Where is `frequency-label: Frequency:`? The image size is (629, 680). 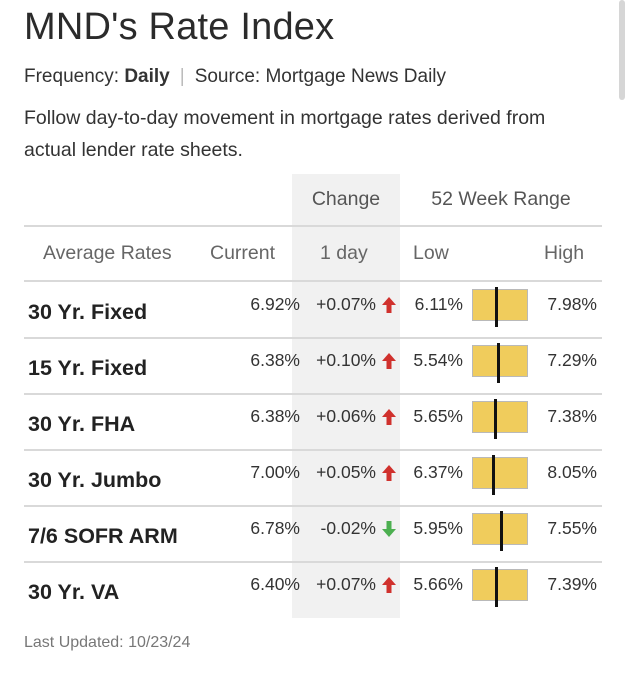
frequency-label: Frequency: is located at coordinates (72, 76).